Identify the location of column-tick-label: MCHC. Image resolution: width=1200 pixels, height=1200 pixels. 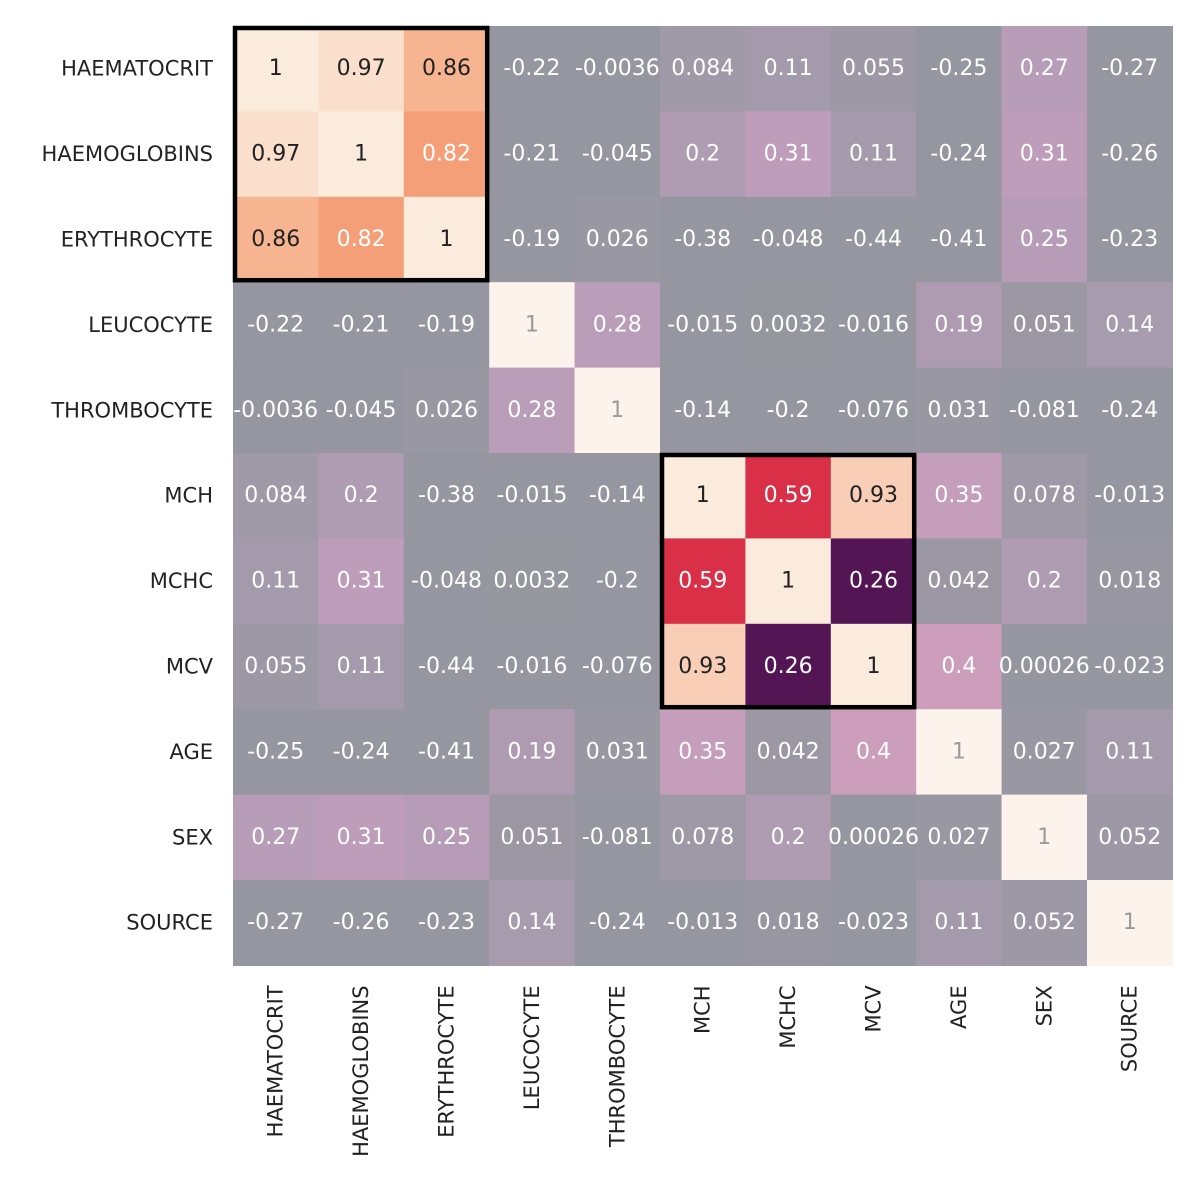
(788, 1016).